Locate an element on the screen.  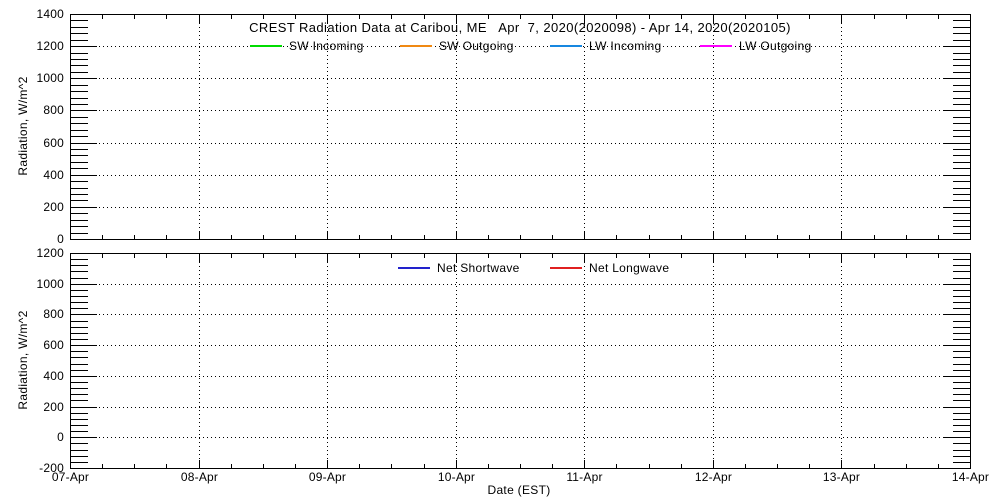
legend-label-lw-outgoing: LW Outgoing is located at coordinates (775, 46).